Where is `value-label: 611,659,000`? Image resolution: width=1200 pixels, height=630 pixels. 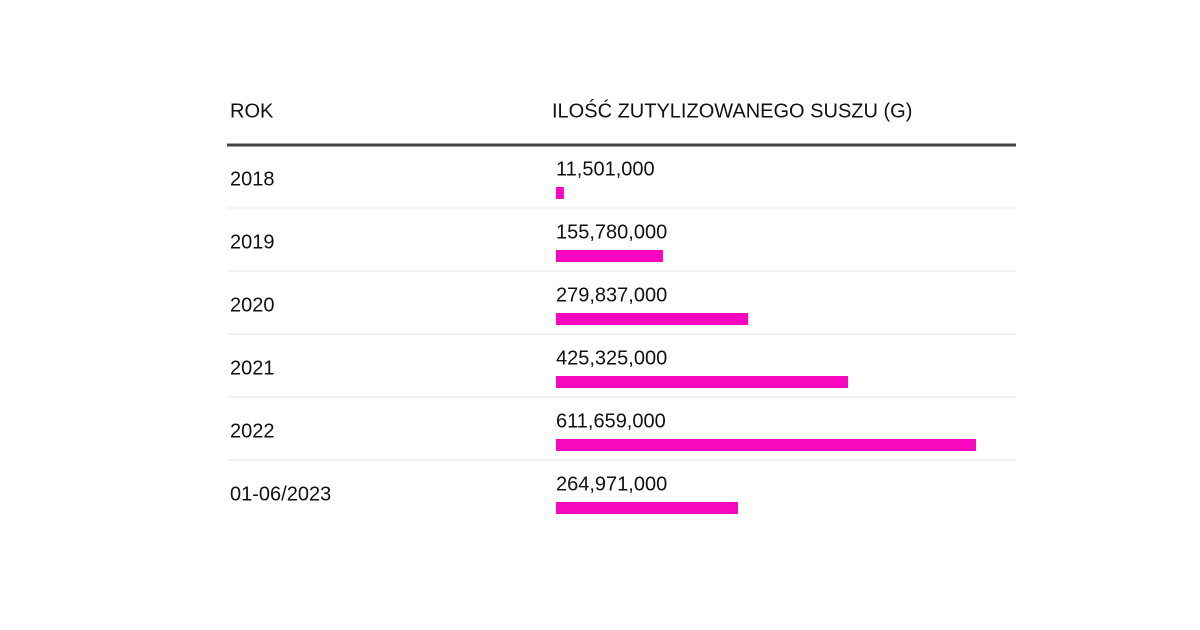 value-label: 611,659,000 is located at coordinates (611, 421).